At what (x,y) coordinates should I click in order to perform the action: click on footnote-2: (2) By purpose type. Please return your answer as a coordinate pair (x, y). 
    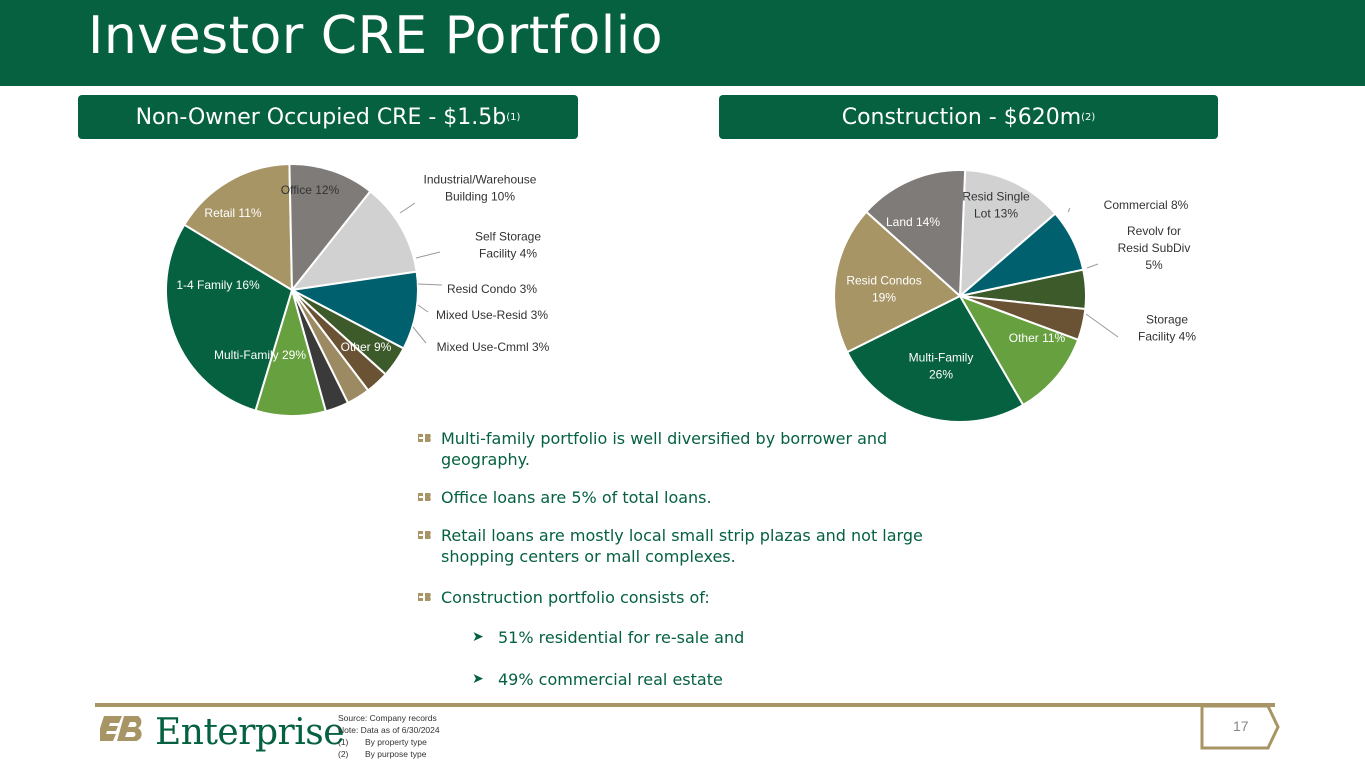
    Looking at the image, I should click on (389, 754).